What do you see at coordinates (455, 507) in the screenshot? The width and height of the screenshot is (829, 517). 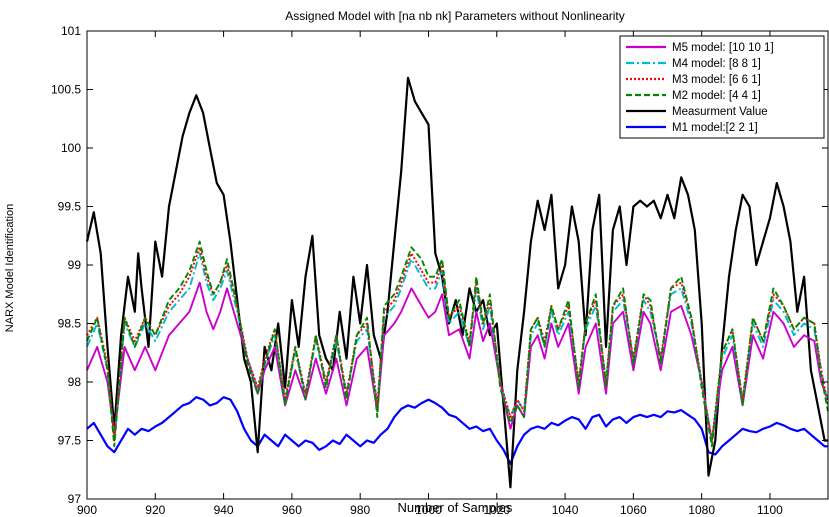 I see `x-axis-label: Number of Samples` at bounding box center [455, 507].